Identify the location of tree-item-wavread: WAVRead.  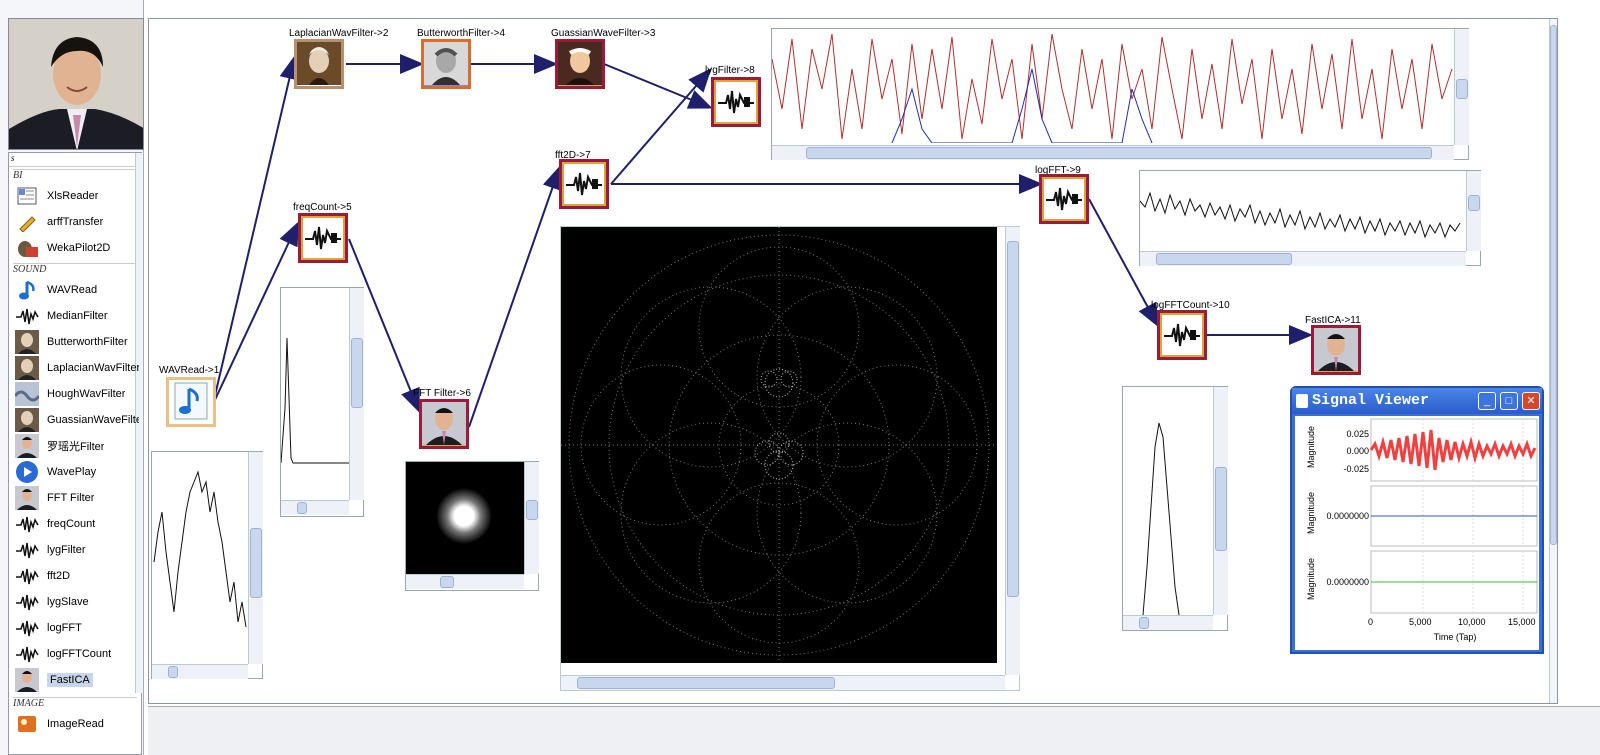
(77, 290).